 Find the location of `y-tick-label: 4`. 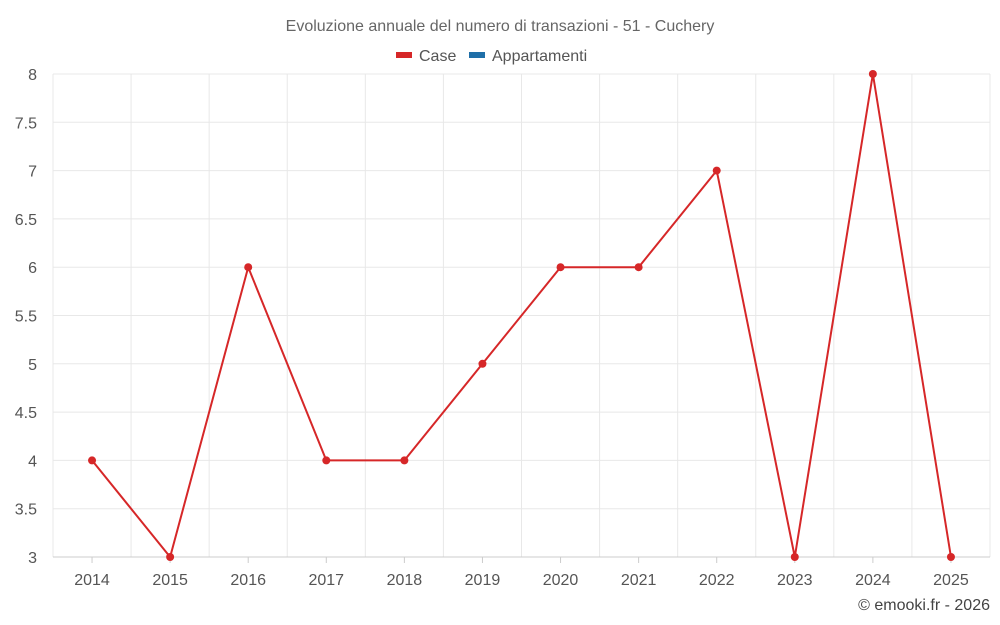

y-tick-label: 4 is located at coordinates (32, 461).